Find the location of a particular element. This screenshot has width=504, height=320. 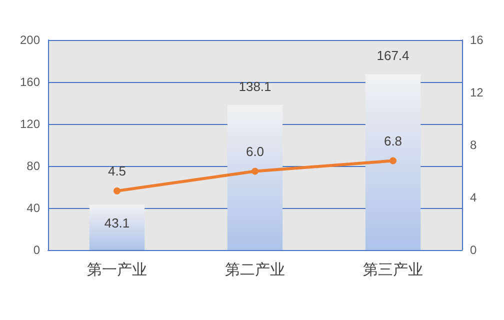

y-tick-label: 0 is located at coordinates (36, 250).